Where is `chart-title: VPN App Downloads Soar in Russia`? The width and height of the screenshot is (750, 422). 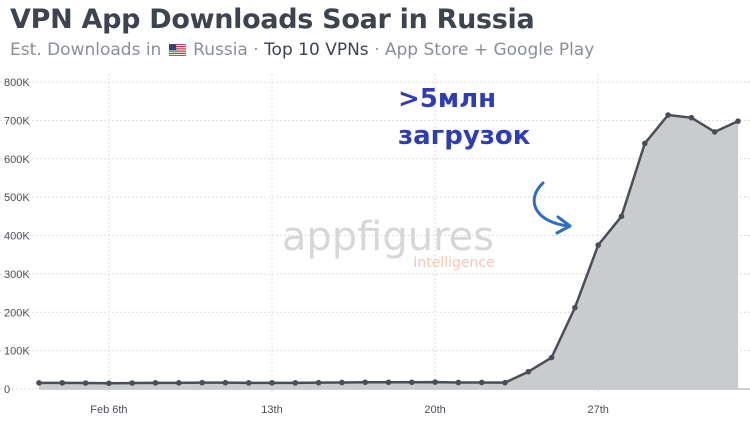 chart-title: VPN App Downloads Soar in Russia is located at coordinates (272, 19).